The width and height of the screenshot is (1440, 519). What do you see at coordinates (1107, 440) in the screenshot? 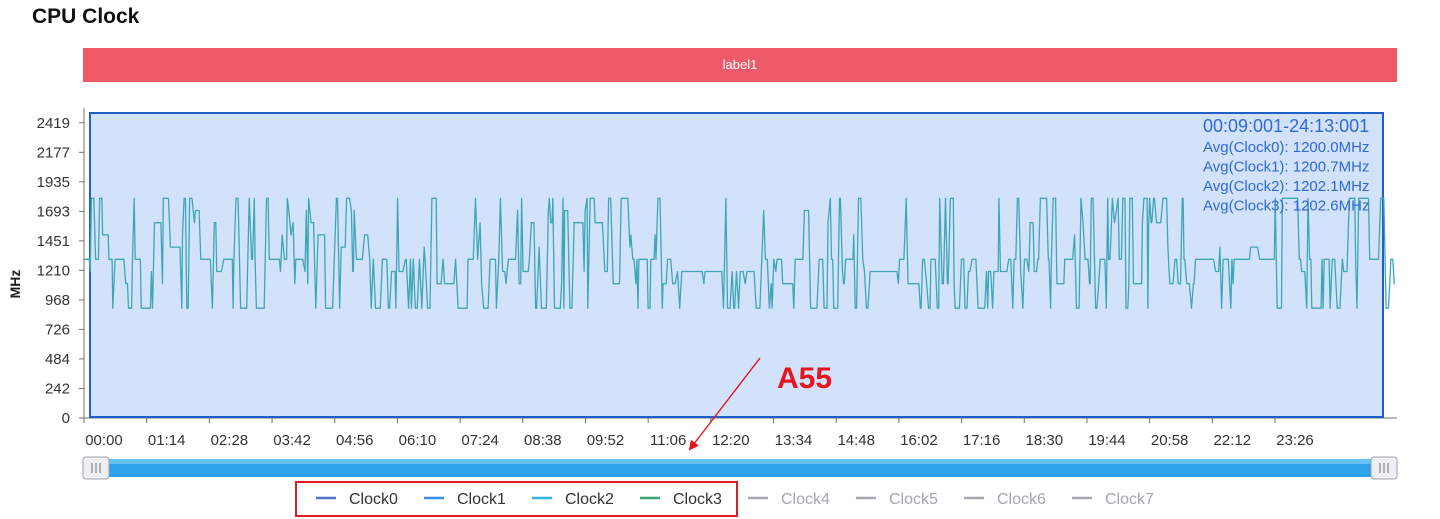
I see `x-tick-label: 19:44` at bounding box center [1107, 440].